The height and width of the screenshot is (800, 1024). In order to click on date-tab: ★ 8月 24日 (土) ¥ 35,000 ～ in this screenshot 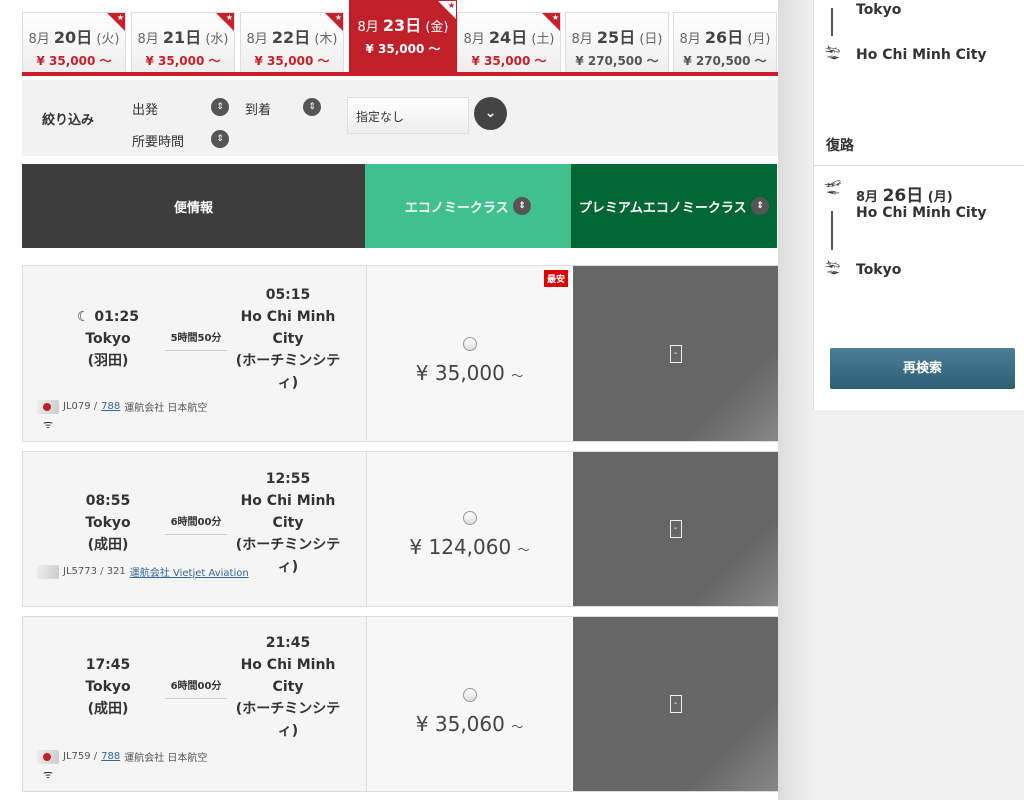, I will do `click(509, 42)`.